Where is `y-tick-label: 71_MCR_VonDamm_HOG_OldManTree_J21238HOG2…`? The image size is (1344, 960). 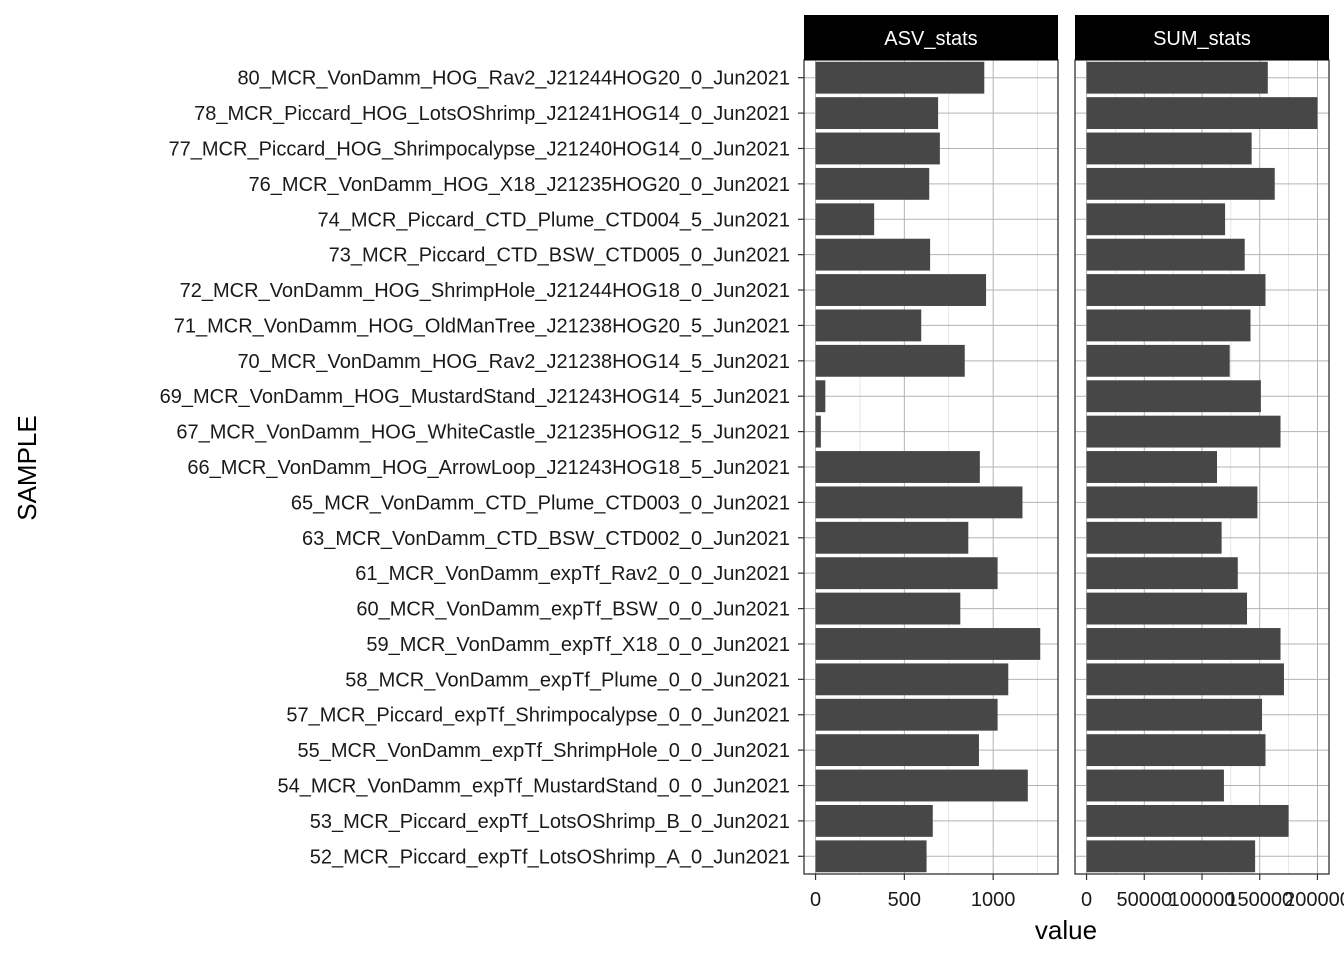
y-tick-label: 71_MCR_VonDamm_HOG_OldManTree_J21238HOG2… is located at coordinates (482, 326).